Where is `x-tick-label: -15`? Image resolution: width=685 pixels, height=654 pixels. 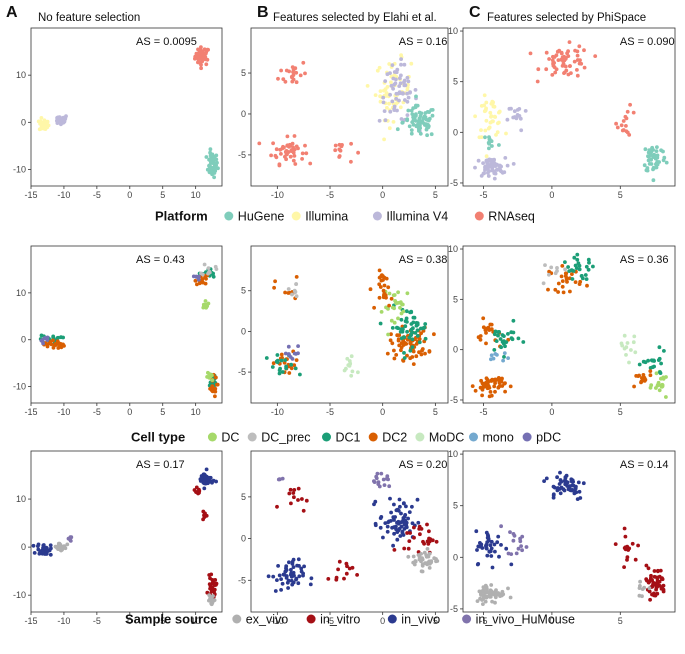 x-tick-label: -15 is located at coordinates (30, 412).